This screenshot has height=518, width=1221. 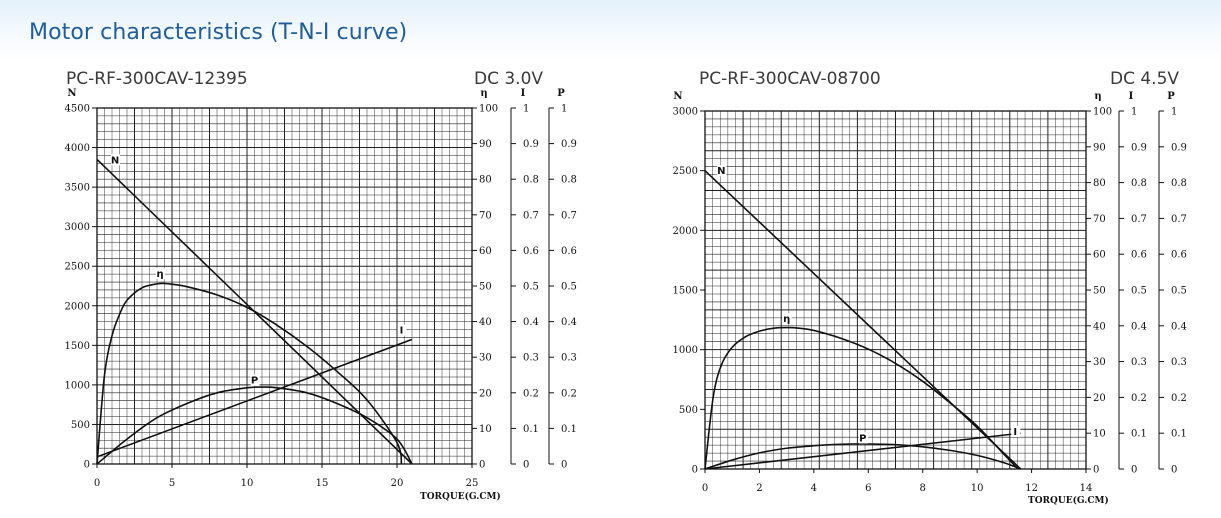 What do you see at coordinates (218, 32) in the screenshot?
I see `page-title: Motor characteristics (T-N-I curve)` at bounding box center [218, 32].